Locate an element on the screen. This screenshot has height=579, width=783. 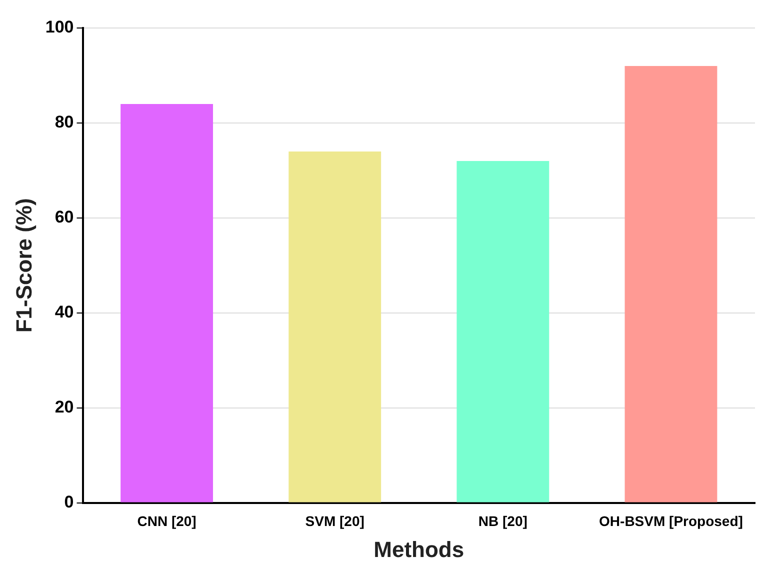
y-tick-label: 40 is located at coordinates (64, 312).